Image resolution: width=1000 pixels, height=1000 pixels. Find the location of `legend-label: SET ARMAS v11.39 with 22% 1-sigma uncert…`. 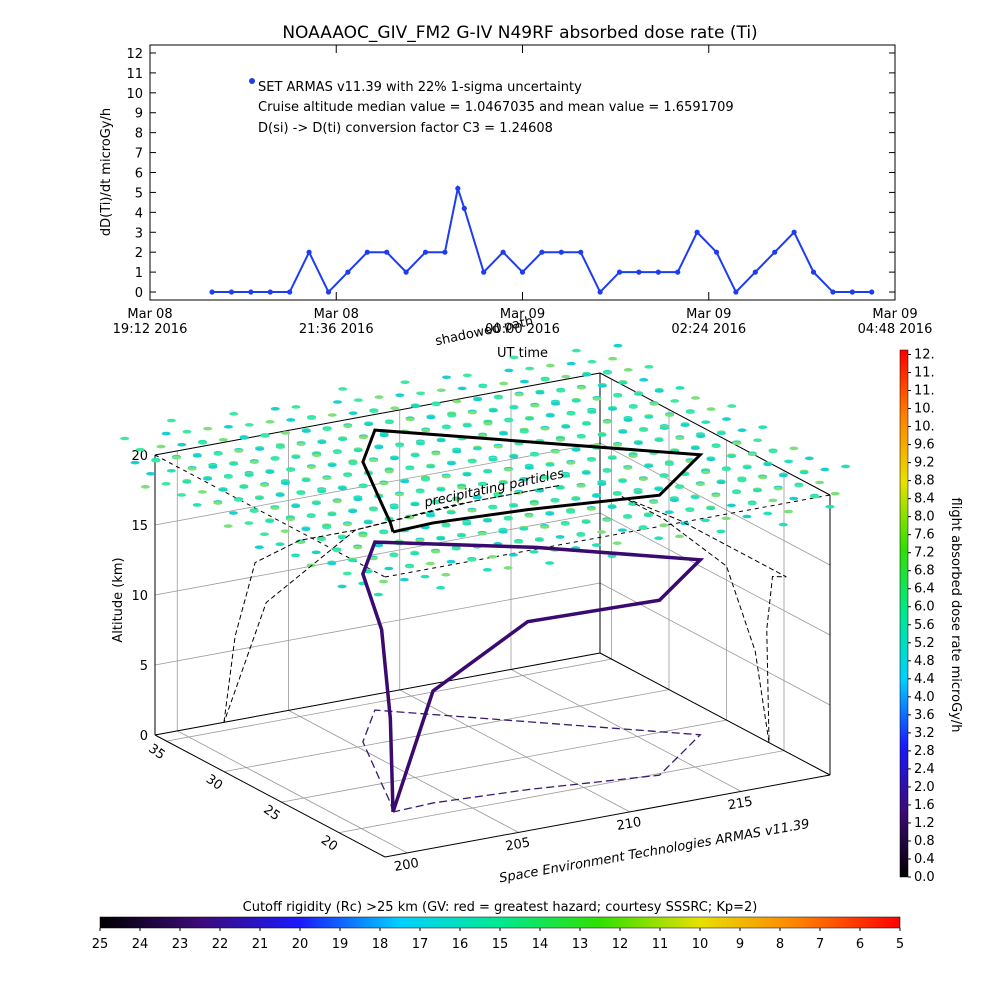

legend-label: SET ARMAS v11.39 with 22% 1-sigma uncert… is located at coordinates (420, 87).